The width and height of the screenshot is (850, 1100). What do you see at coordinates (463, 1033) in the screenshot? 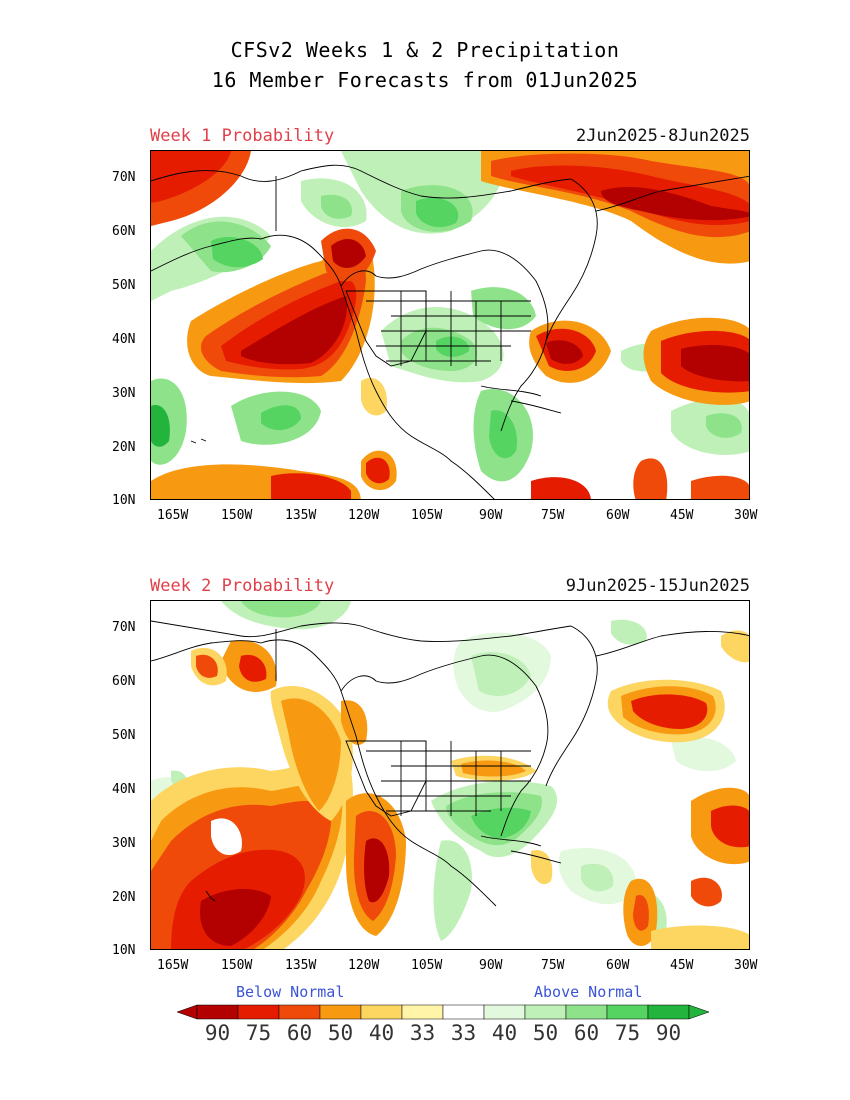
I see `colorbar-number-6: 33` at bounding box center [463, 1033].